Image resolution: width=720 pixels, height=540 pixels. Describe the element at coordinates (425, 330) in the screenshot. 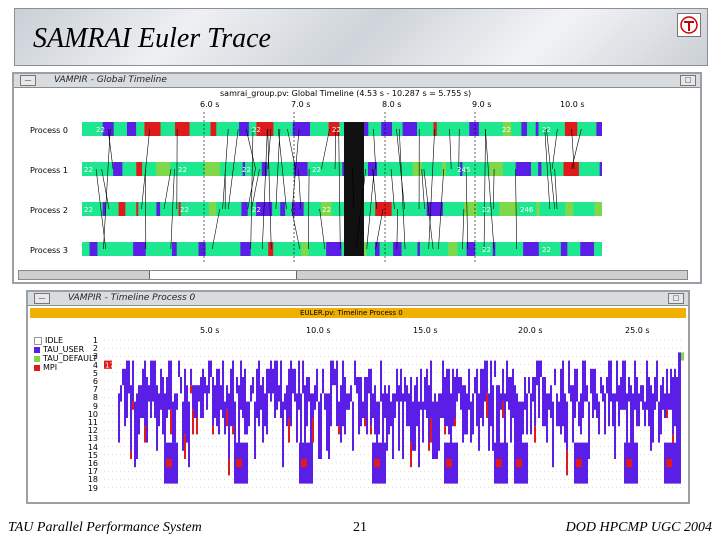

I see `time-tick: 15.0 s` at that location.